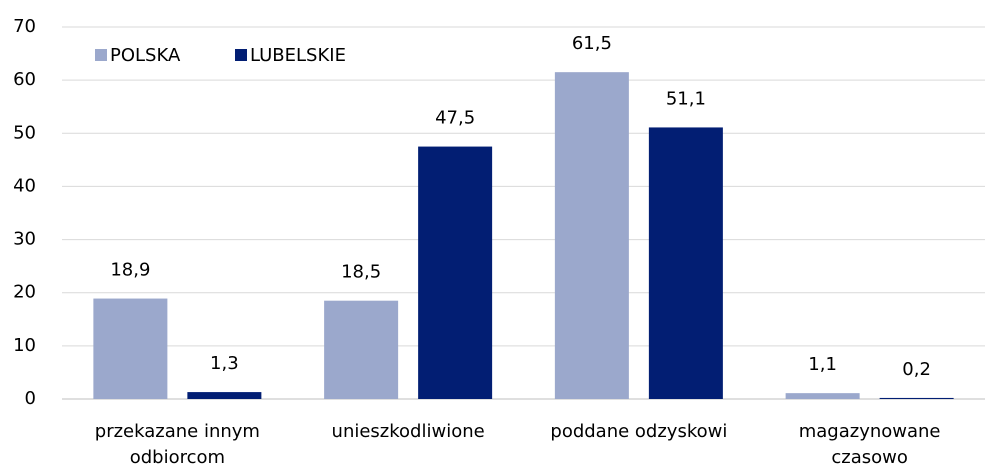 This screenshot has width=989, height=471. What do you see at coordinates (177, 444) in the screenshot?
I see `x-tick-label: przekazane innym odbiorcom` at bounding box center [177, 444].